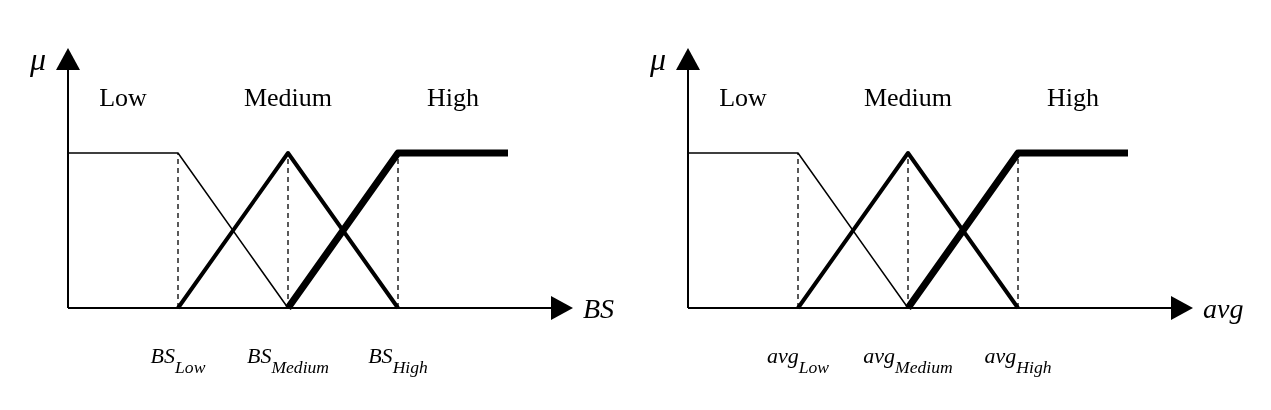  Describe the element at coordinates (178, 360) in the screenshot. I see `x-tick-label: BS$_{Low}$` at that location.